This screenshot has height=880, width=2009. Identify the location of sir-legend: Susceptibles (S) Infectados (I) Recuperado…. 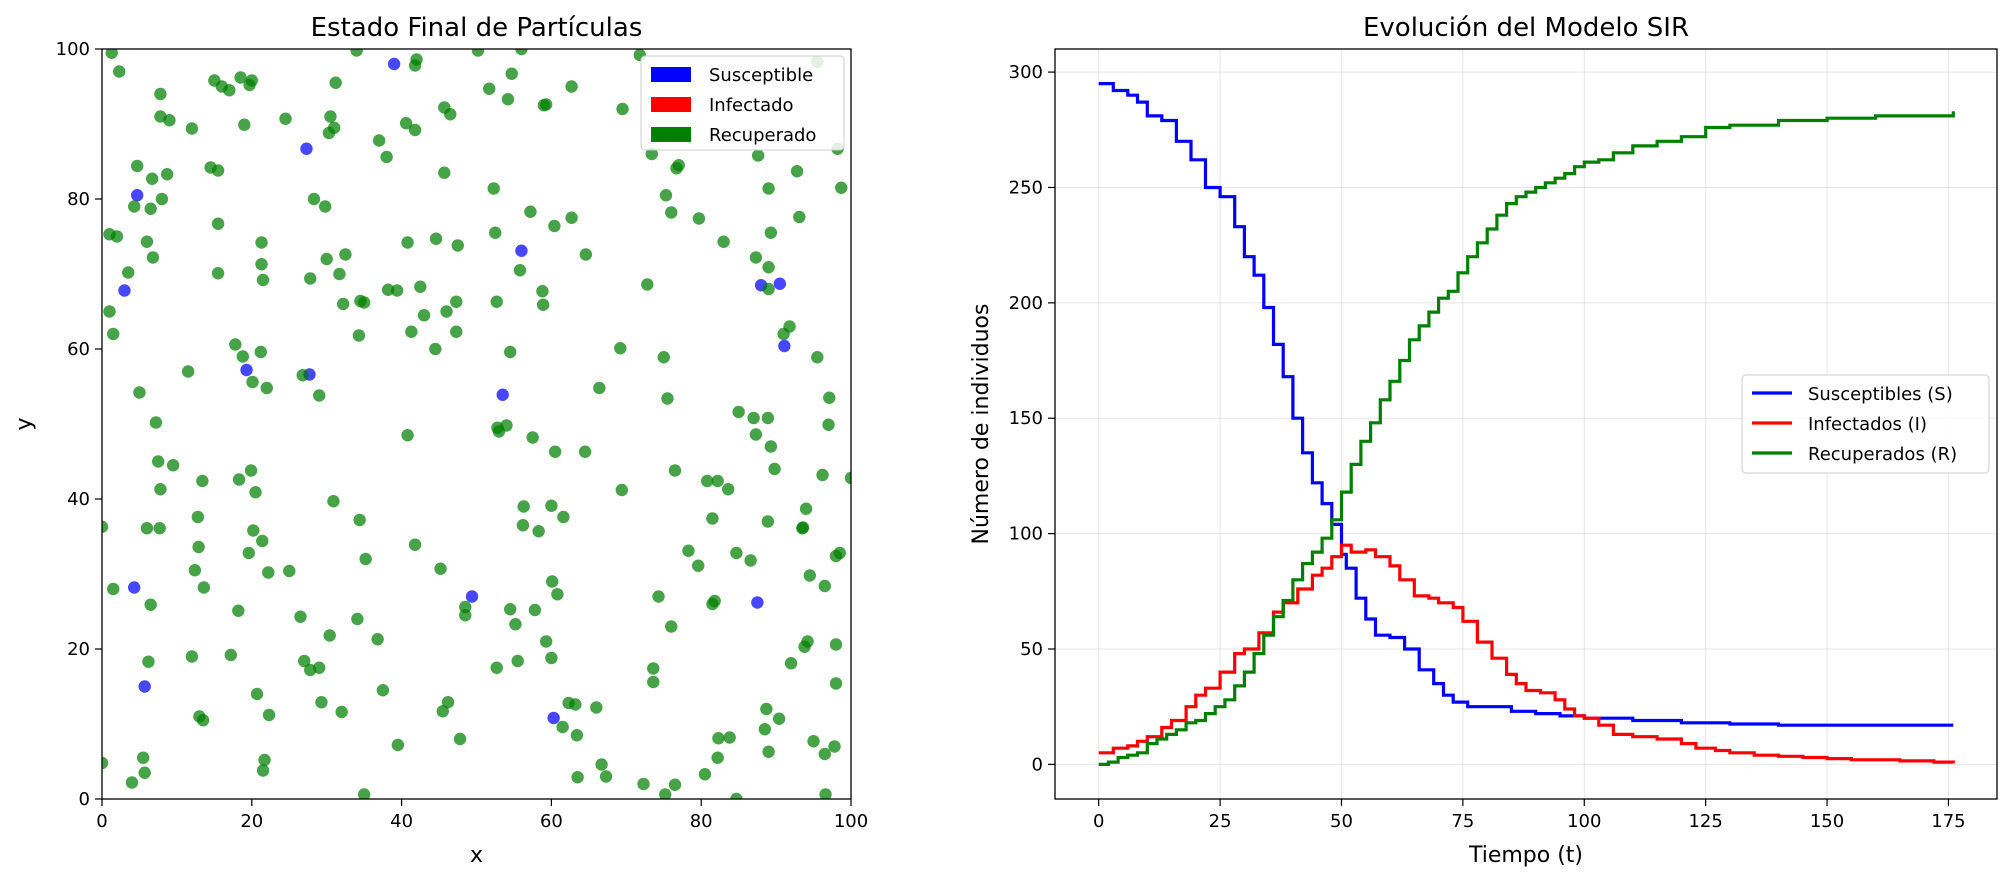
(1865, 424).